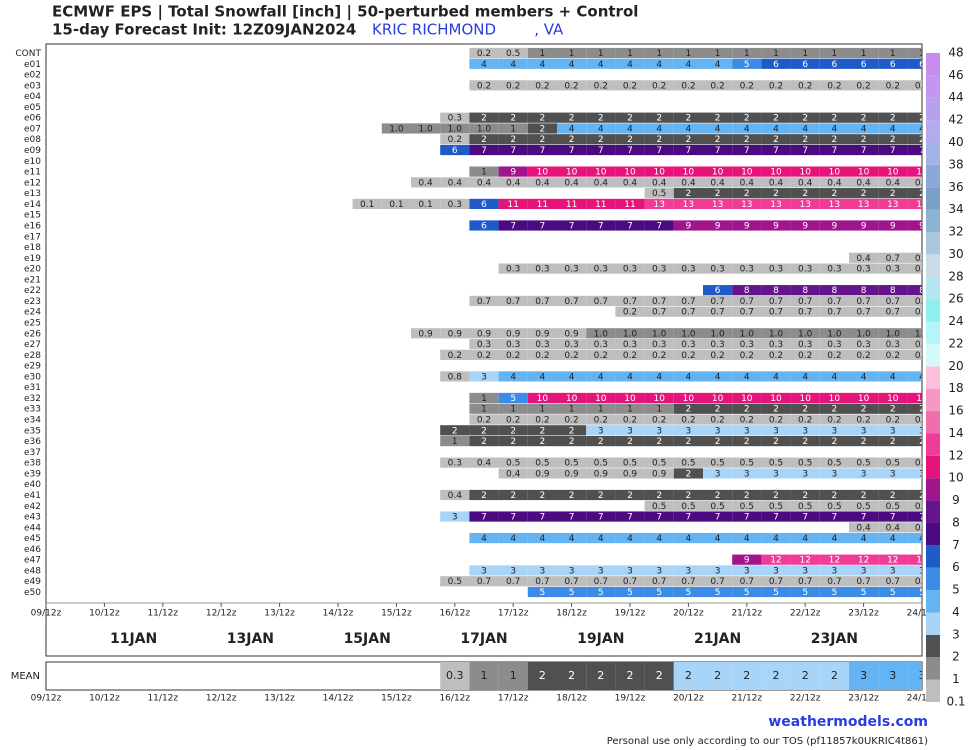 Image resolution: width=974 pixels, height=750 pixels. What do you see at coordinates (922, 614) in the screenshot?
I see `x-tick-label: 24/12z` at bounding box center [922, 614].